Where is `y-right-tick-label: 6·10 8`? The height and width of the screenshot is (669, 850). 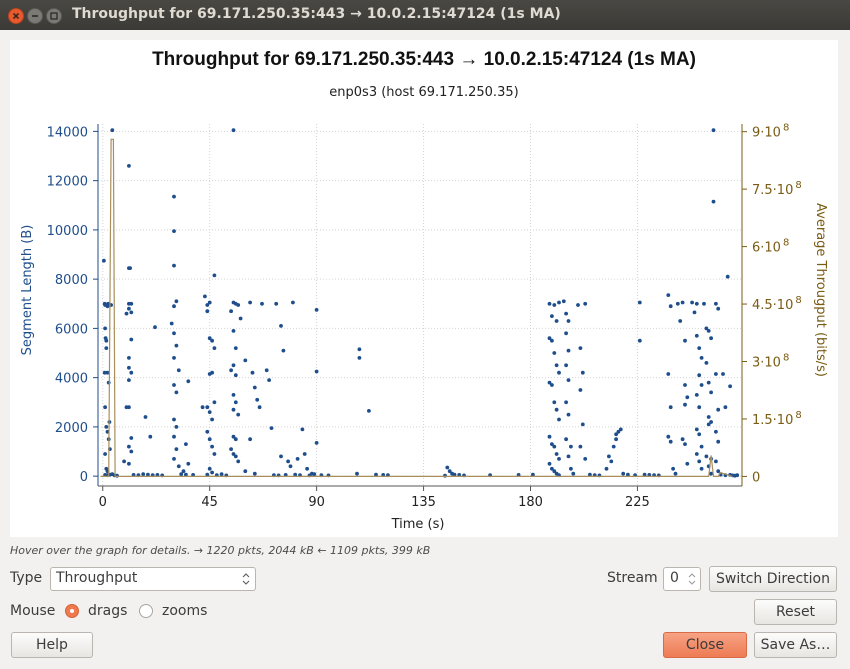 y-right-tick-label: 6·10 8 is located at coordinates (770, 247).